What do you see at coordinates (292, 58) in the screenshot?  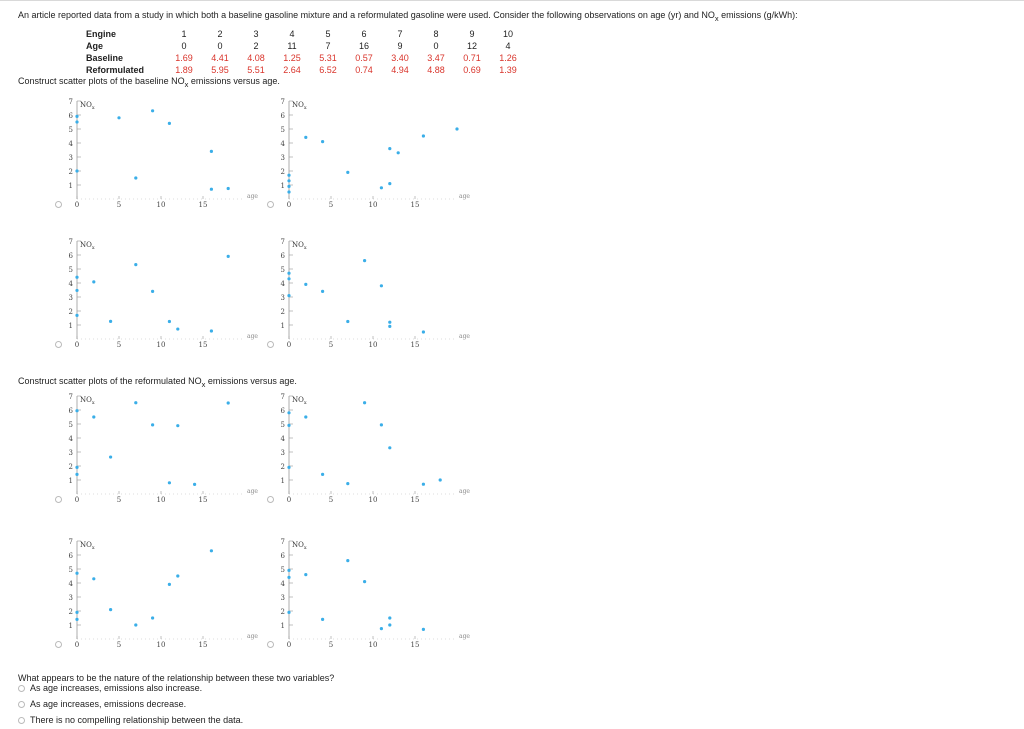 I see `table-cell: 1.25` at bounding box center [292, 58].